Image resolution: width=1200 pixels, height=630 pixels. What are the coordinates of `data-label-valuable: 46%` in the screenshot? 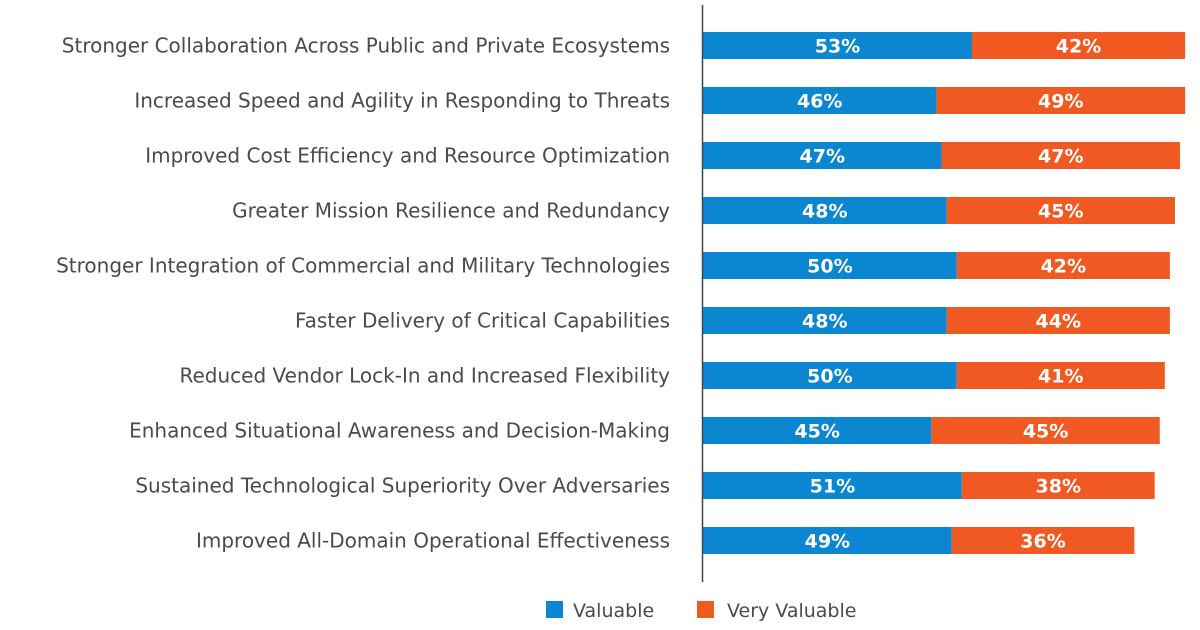 It's located at (819, 102).